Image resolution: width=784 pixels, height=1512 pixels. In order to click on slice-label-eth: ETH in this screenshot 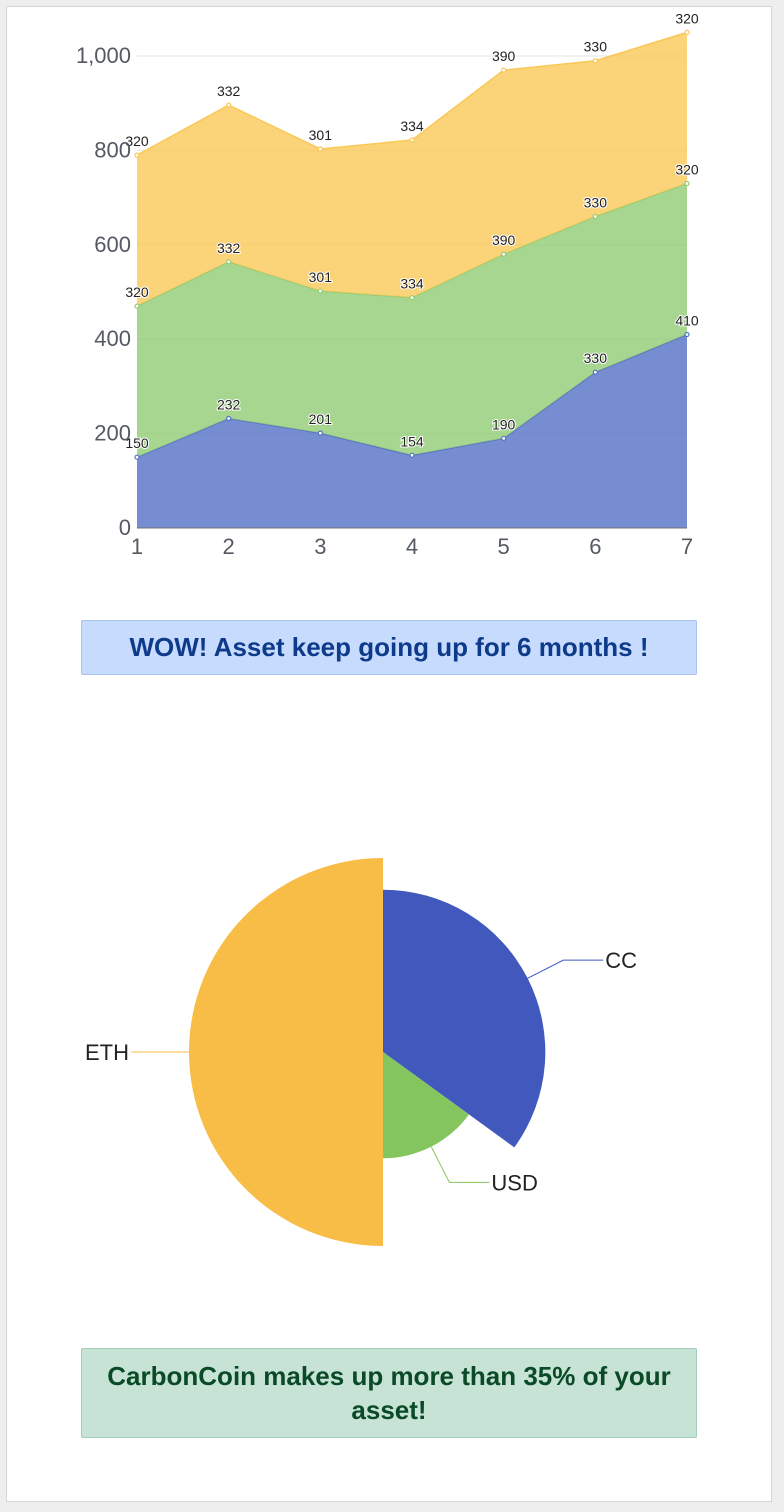, I will do `click(107, 1052)`.